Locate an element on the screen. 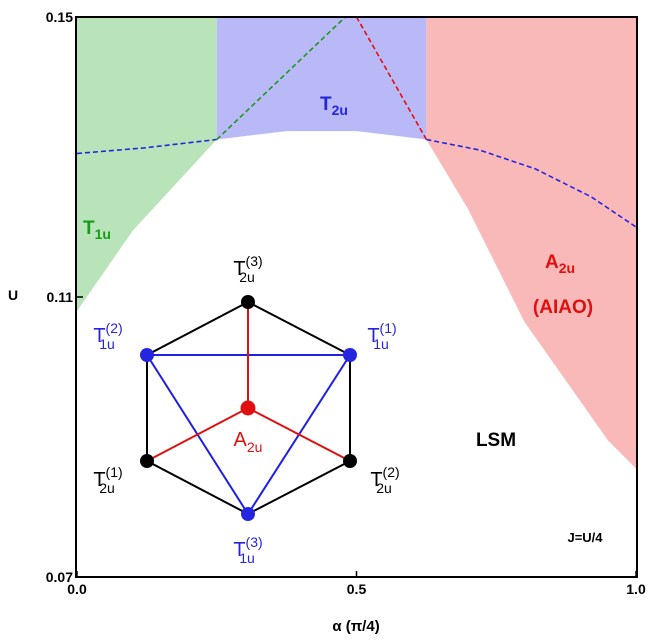 This screenshot has width=667, height=642. region-label-a2u: A2u is located at coordinates (560, 264).